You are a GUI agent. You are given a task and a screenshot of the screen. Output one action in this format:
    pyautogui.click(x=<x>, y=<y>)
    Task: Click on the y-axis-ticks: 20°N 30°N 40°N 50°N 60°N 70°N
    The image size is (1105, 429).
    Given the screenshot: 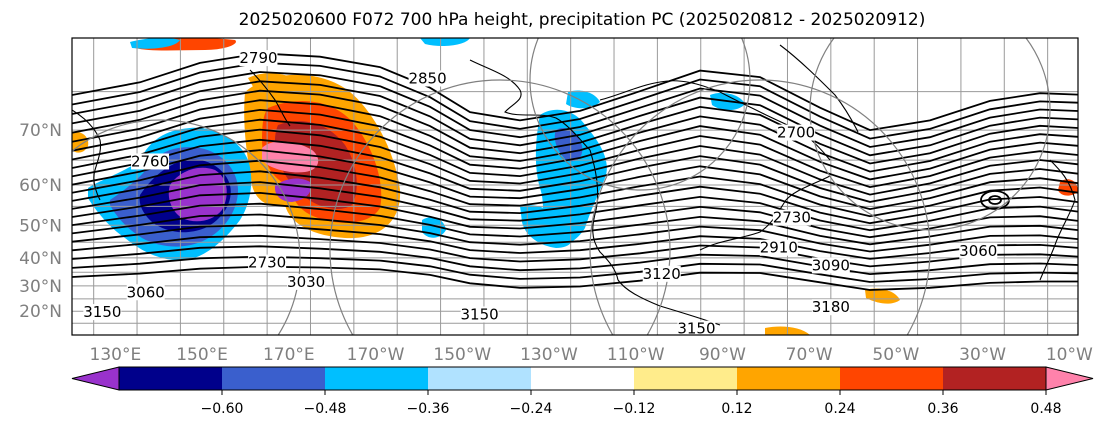 What is the action you would take?
    pyautogui.click(x=40, y=221)
    